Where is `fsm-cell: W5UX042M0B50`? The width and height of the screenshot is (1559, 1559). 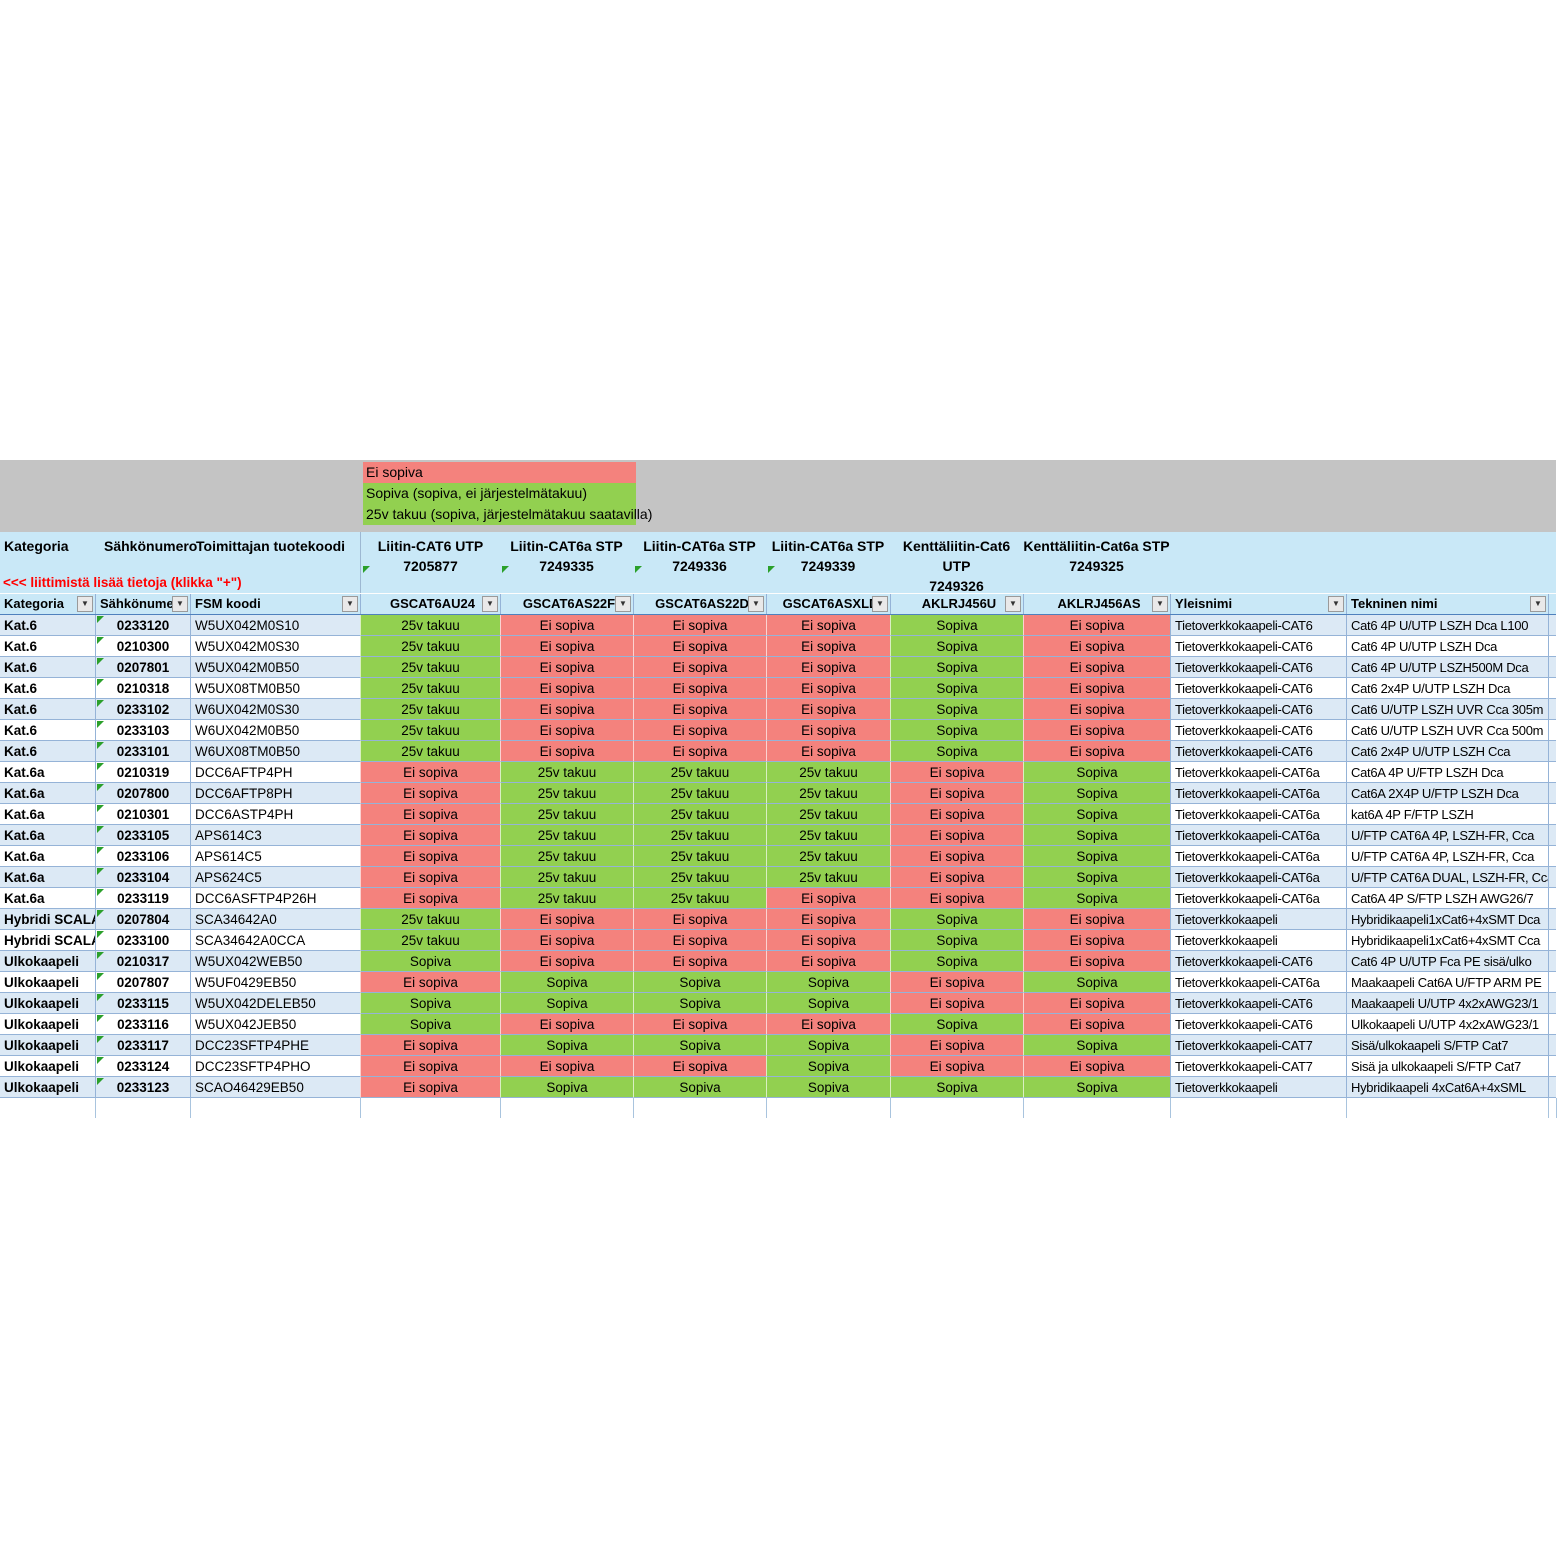 fsm-cell: W5UX042M0B50 is located at coordinates (275, 667).